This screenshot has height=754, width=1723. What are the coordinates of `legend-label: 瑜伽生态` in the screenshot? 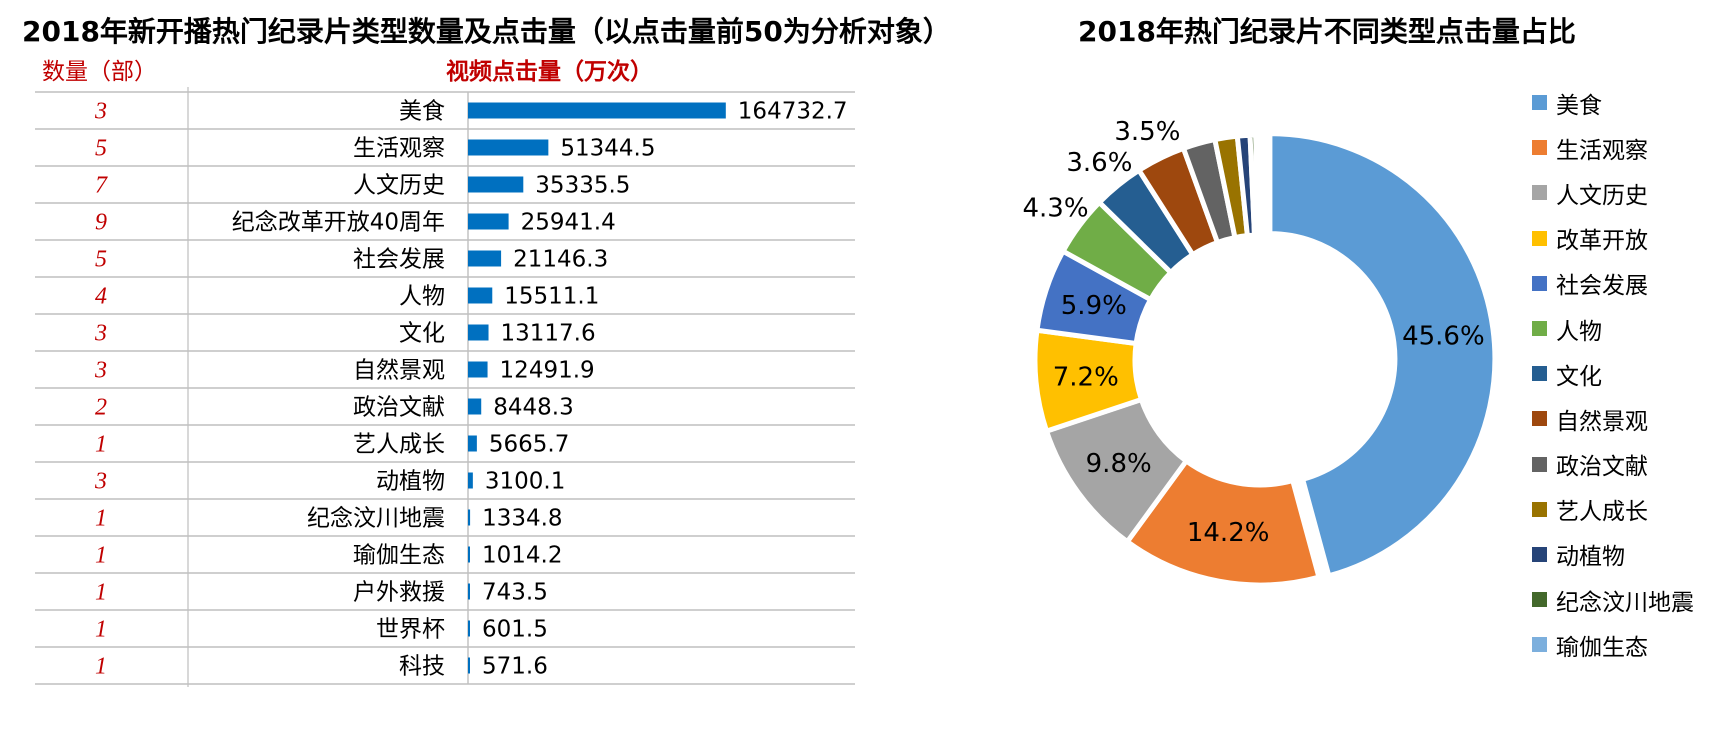 It's located at (1602, 647).